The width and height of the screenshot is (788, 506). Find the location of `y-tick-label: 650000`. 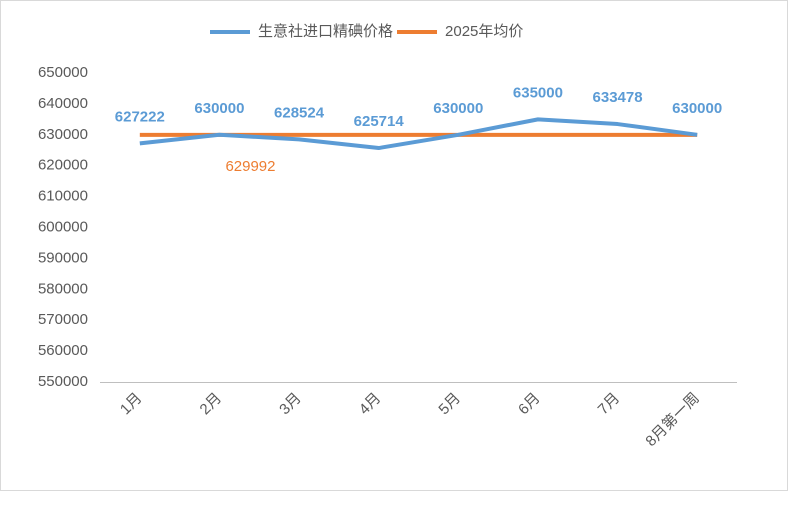

y-tick-label: 650000 is located at coordinates (63, 72).